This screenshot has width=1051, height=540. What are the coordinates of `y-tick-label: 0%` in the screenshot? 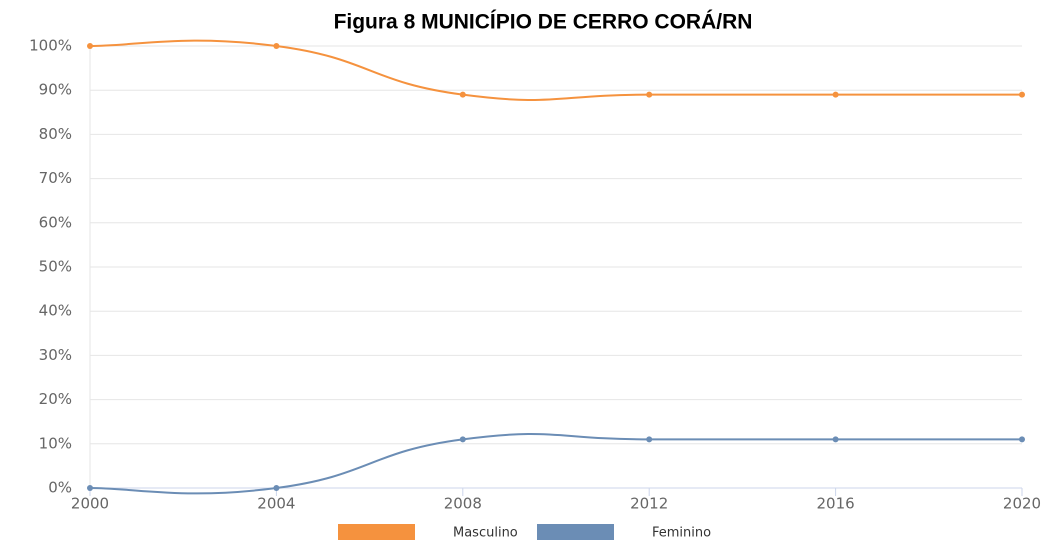 It's located at (60, 488).